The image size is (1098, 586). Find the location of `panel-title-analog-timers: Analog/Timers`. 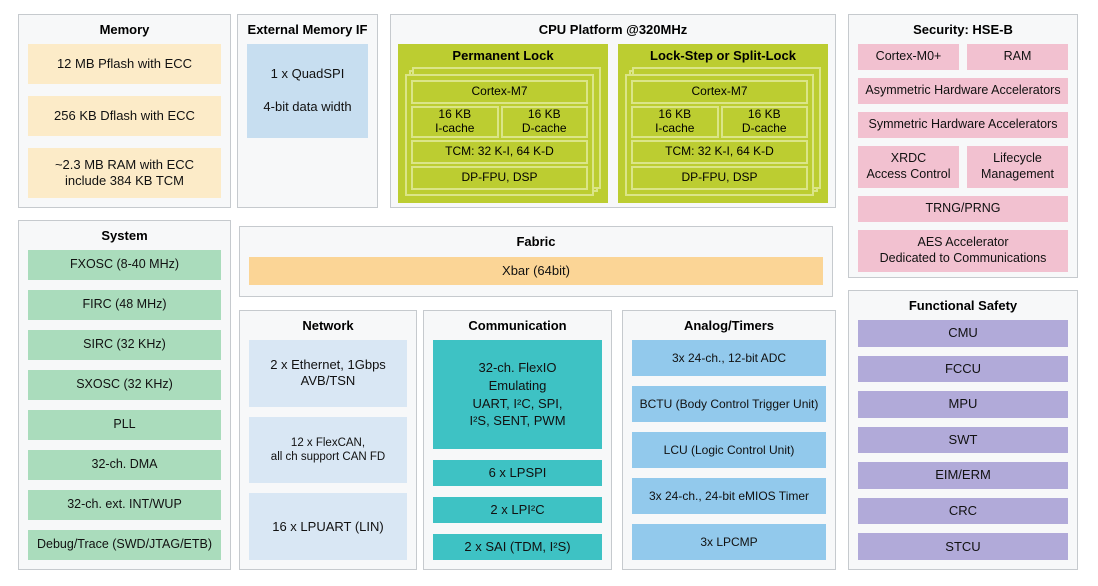

panel-title-analog-timers: Analog/Timers is located at coordinates (729, 325).